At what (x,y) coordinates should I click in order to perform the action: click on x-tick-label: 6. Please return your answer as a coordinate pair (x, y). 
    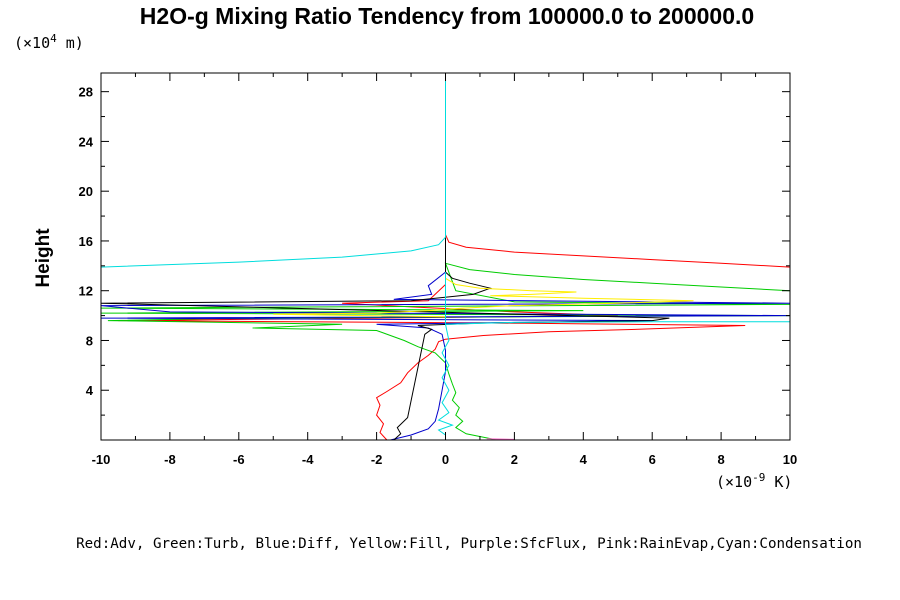
    Looking at the image, I should click on (652, 459).